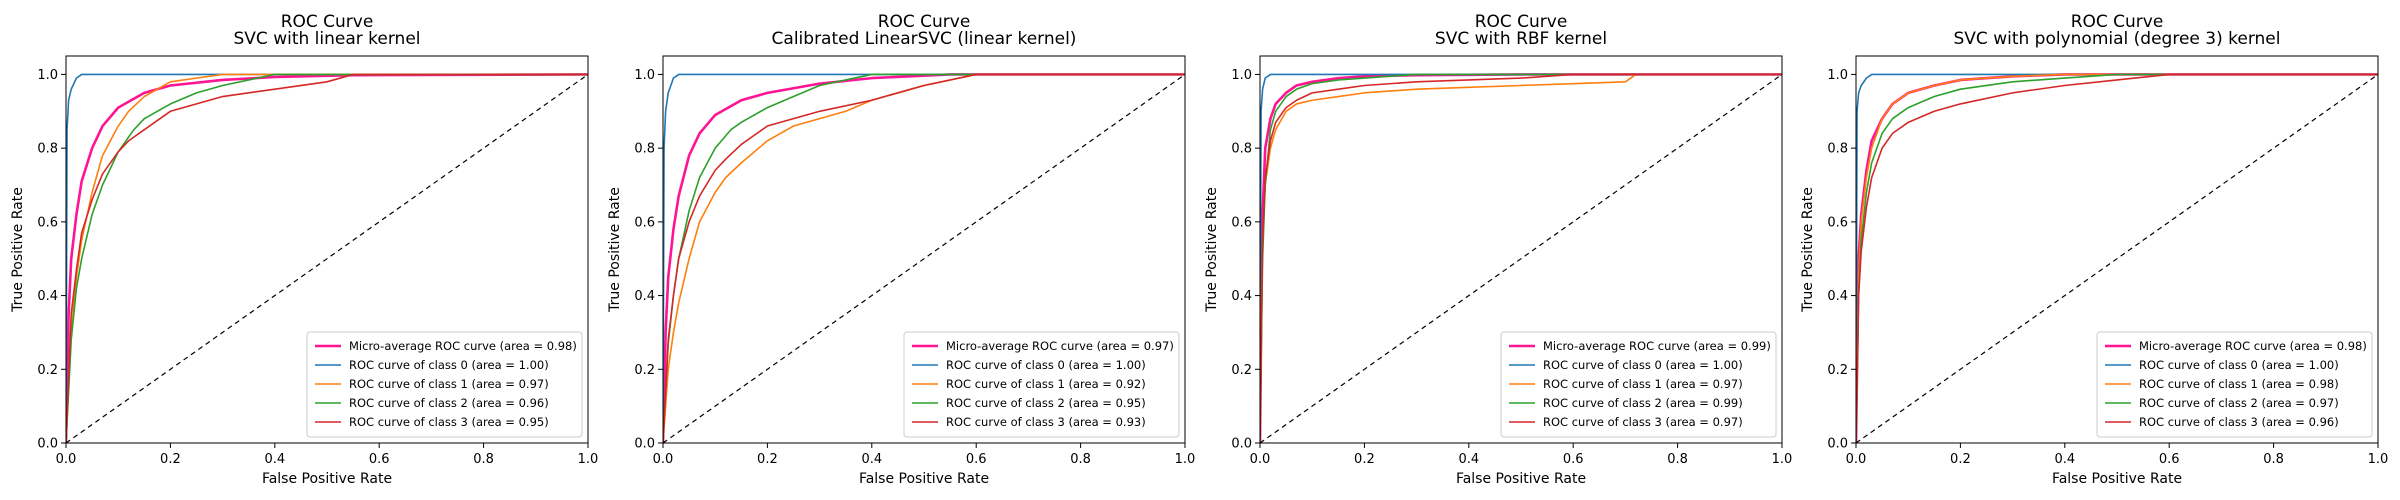 This screenshot has height=500, width=2400. Describe the element at coordinates (449, 403) in the screenshot. I see `legend-entry: ROC curve of class 2 (area = 0.96)` at that location.